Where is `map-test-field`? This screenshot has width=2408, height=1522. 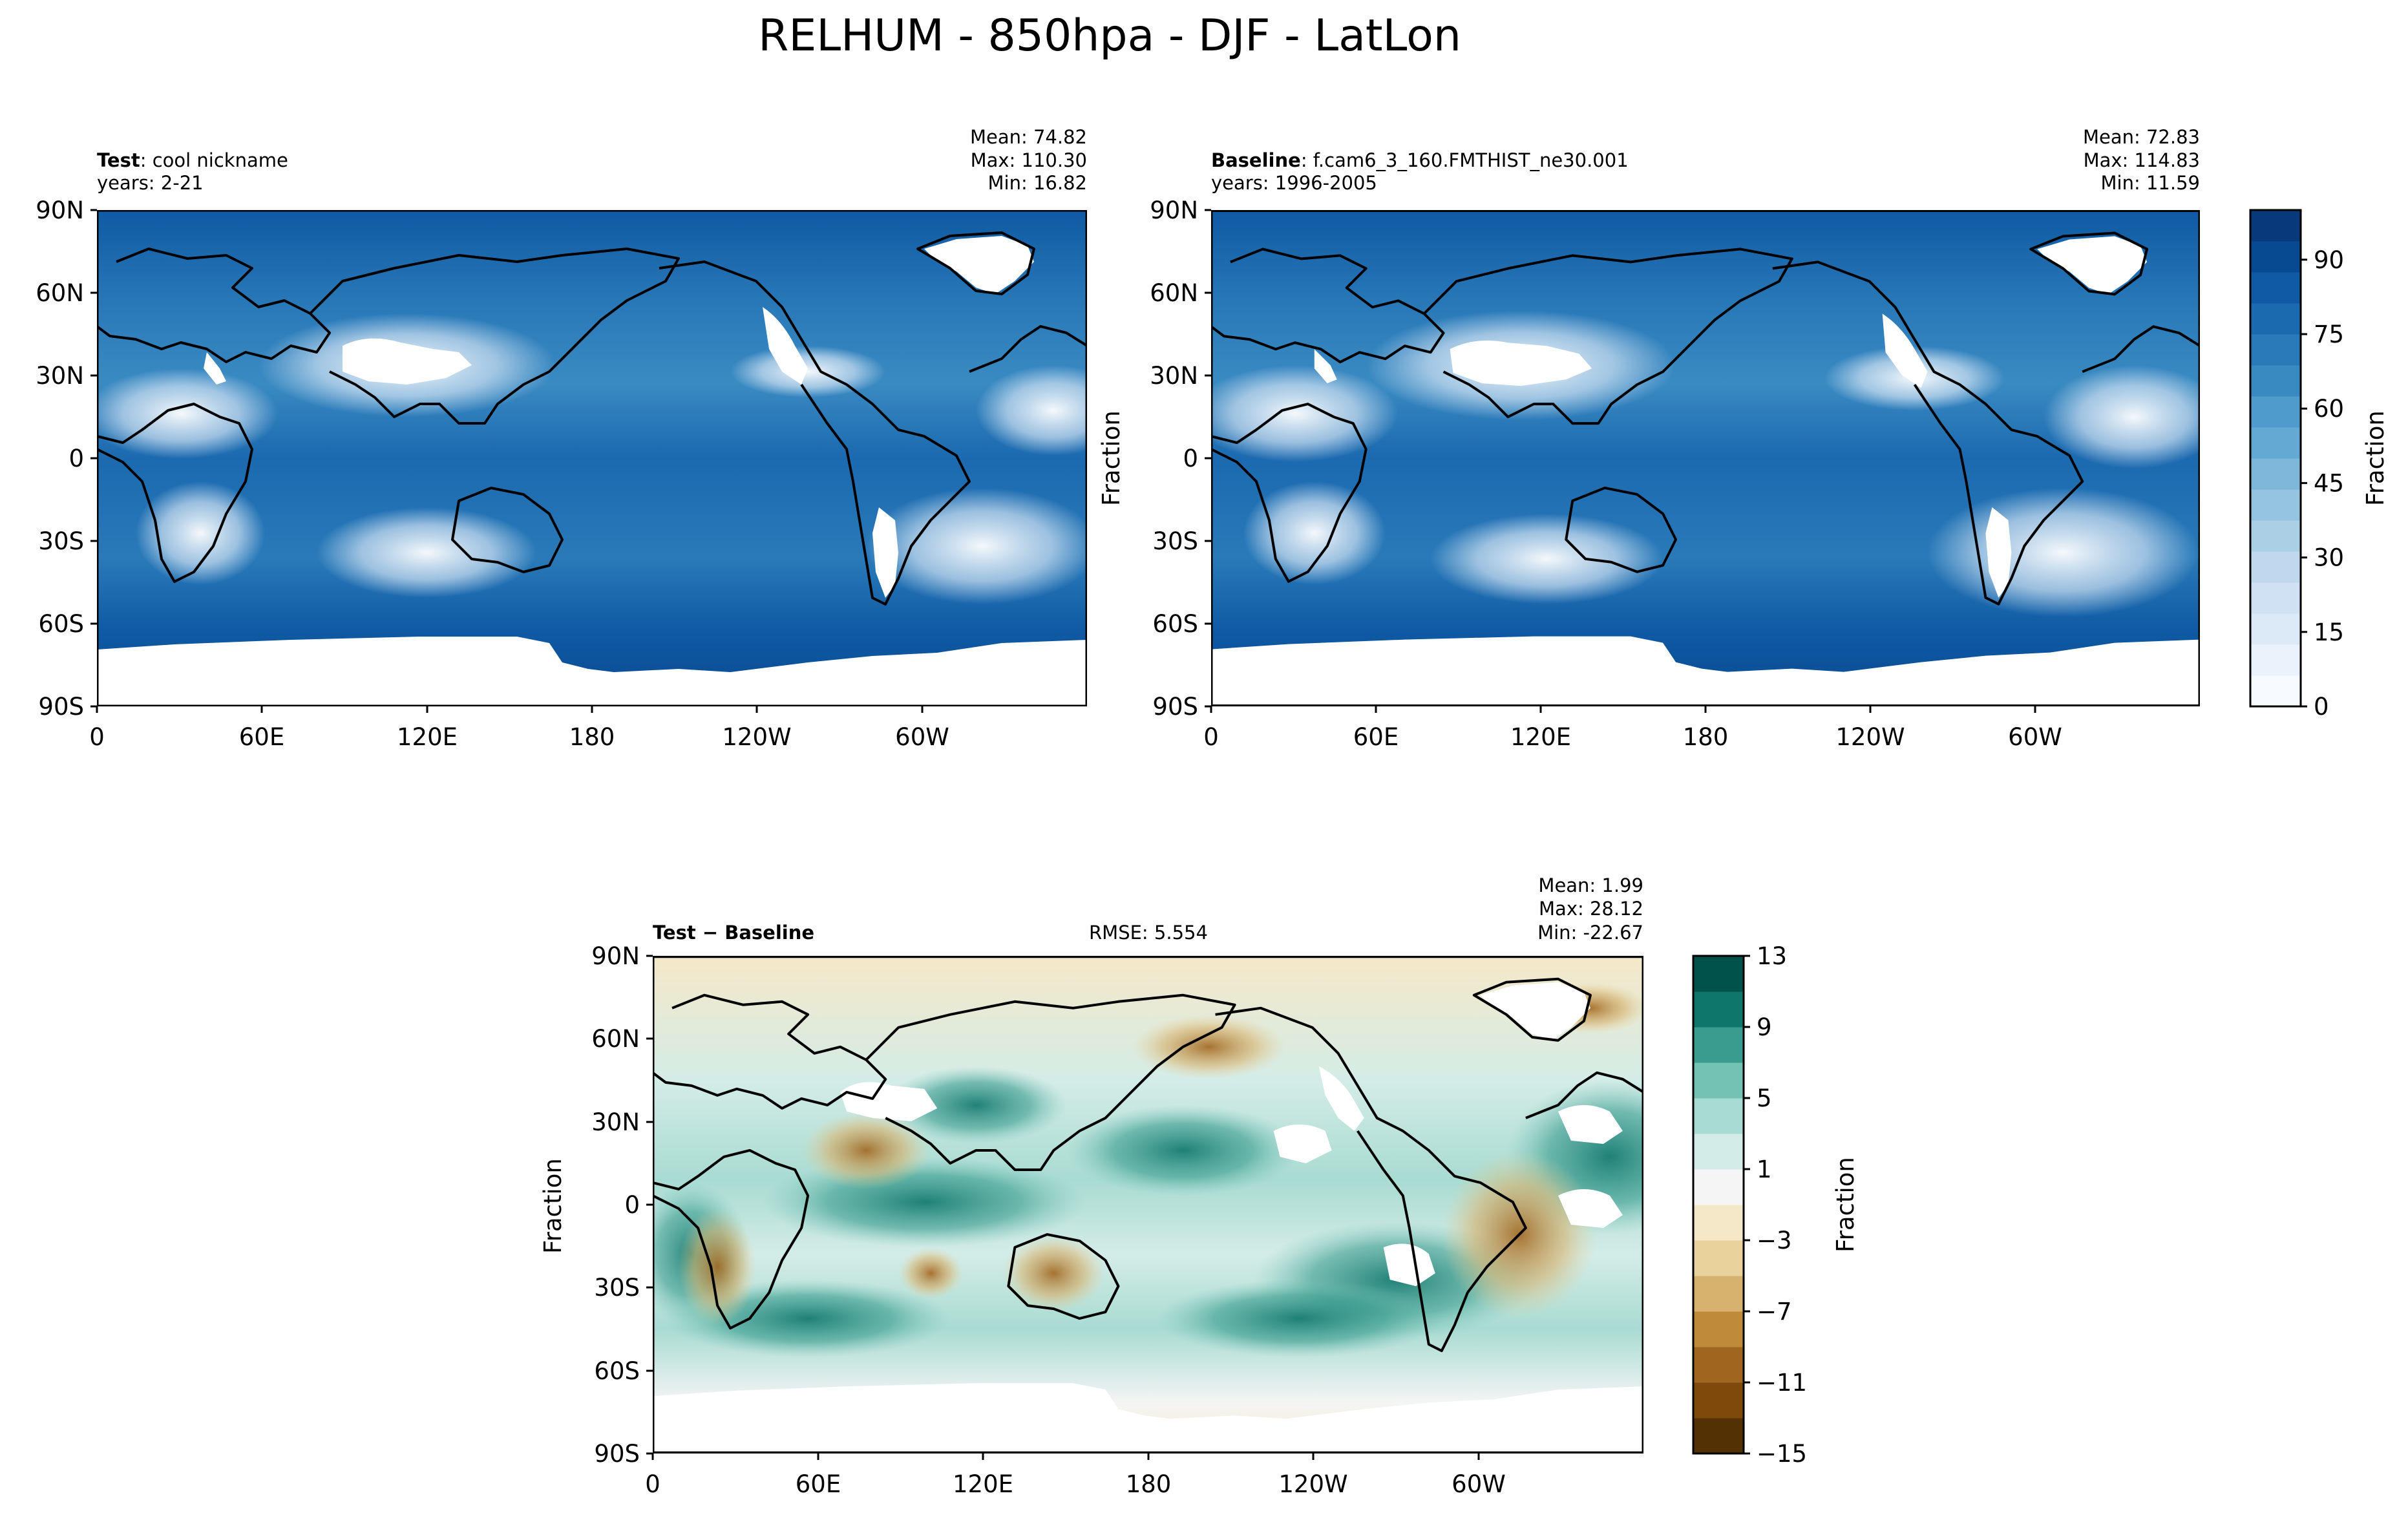
map-test-field is located at coordinates (592, 458).